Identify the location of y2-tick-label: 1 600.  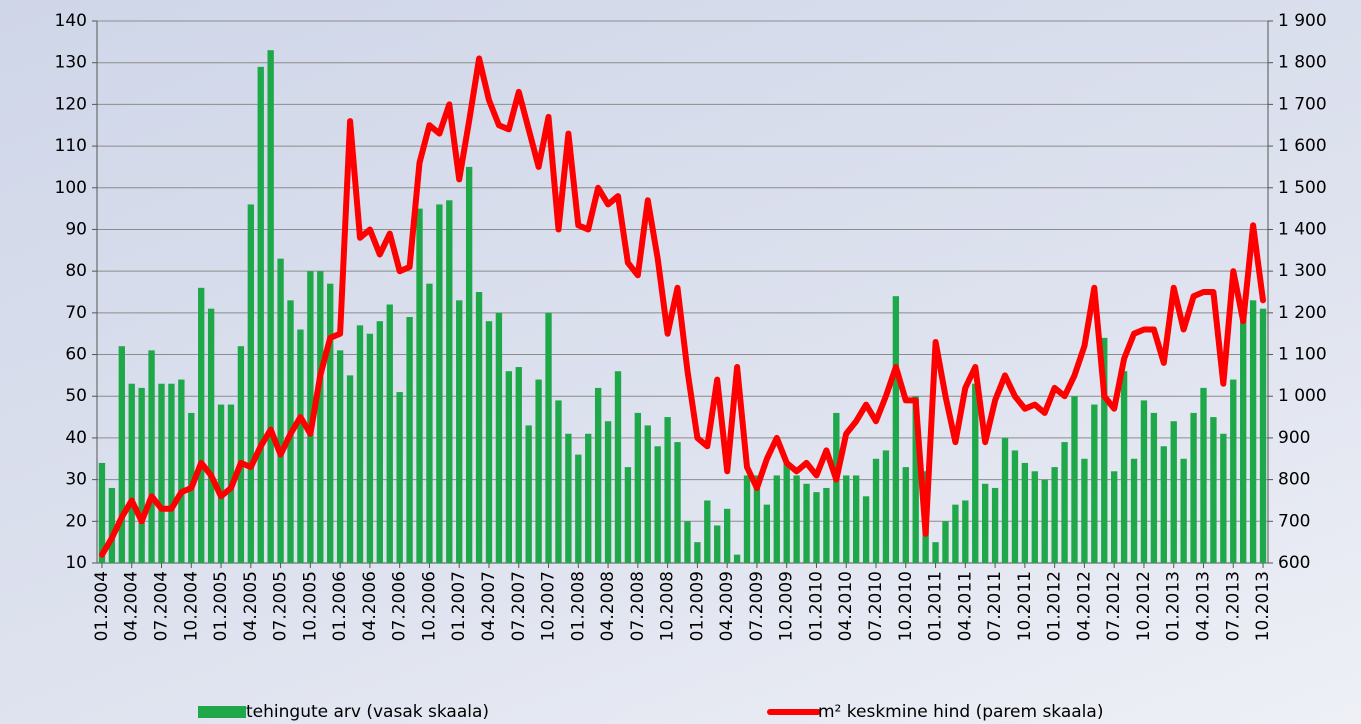
(1302, 146).